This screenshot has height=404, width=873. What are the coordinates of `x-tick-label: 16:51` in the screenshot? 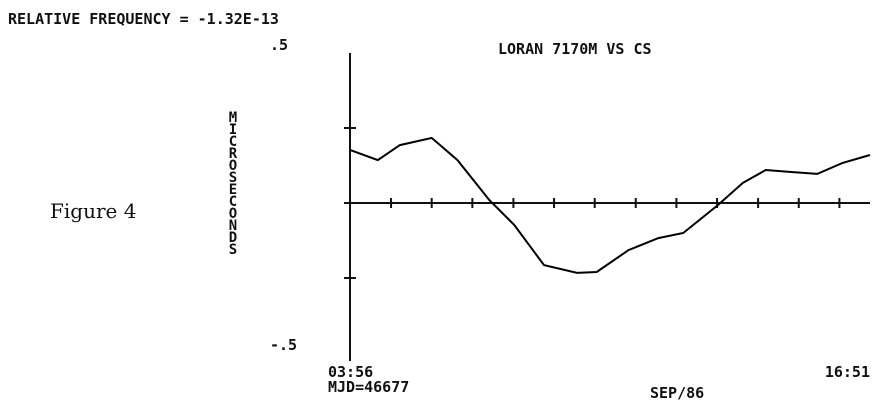 It's located at (847, 372).